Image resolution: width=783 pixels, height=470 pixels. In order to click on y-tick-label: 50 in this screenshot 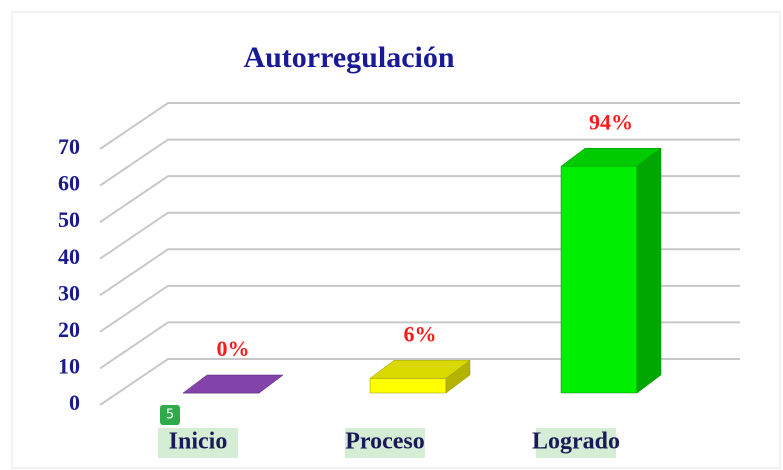, I will do `click(69, 219)`.